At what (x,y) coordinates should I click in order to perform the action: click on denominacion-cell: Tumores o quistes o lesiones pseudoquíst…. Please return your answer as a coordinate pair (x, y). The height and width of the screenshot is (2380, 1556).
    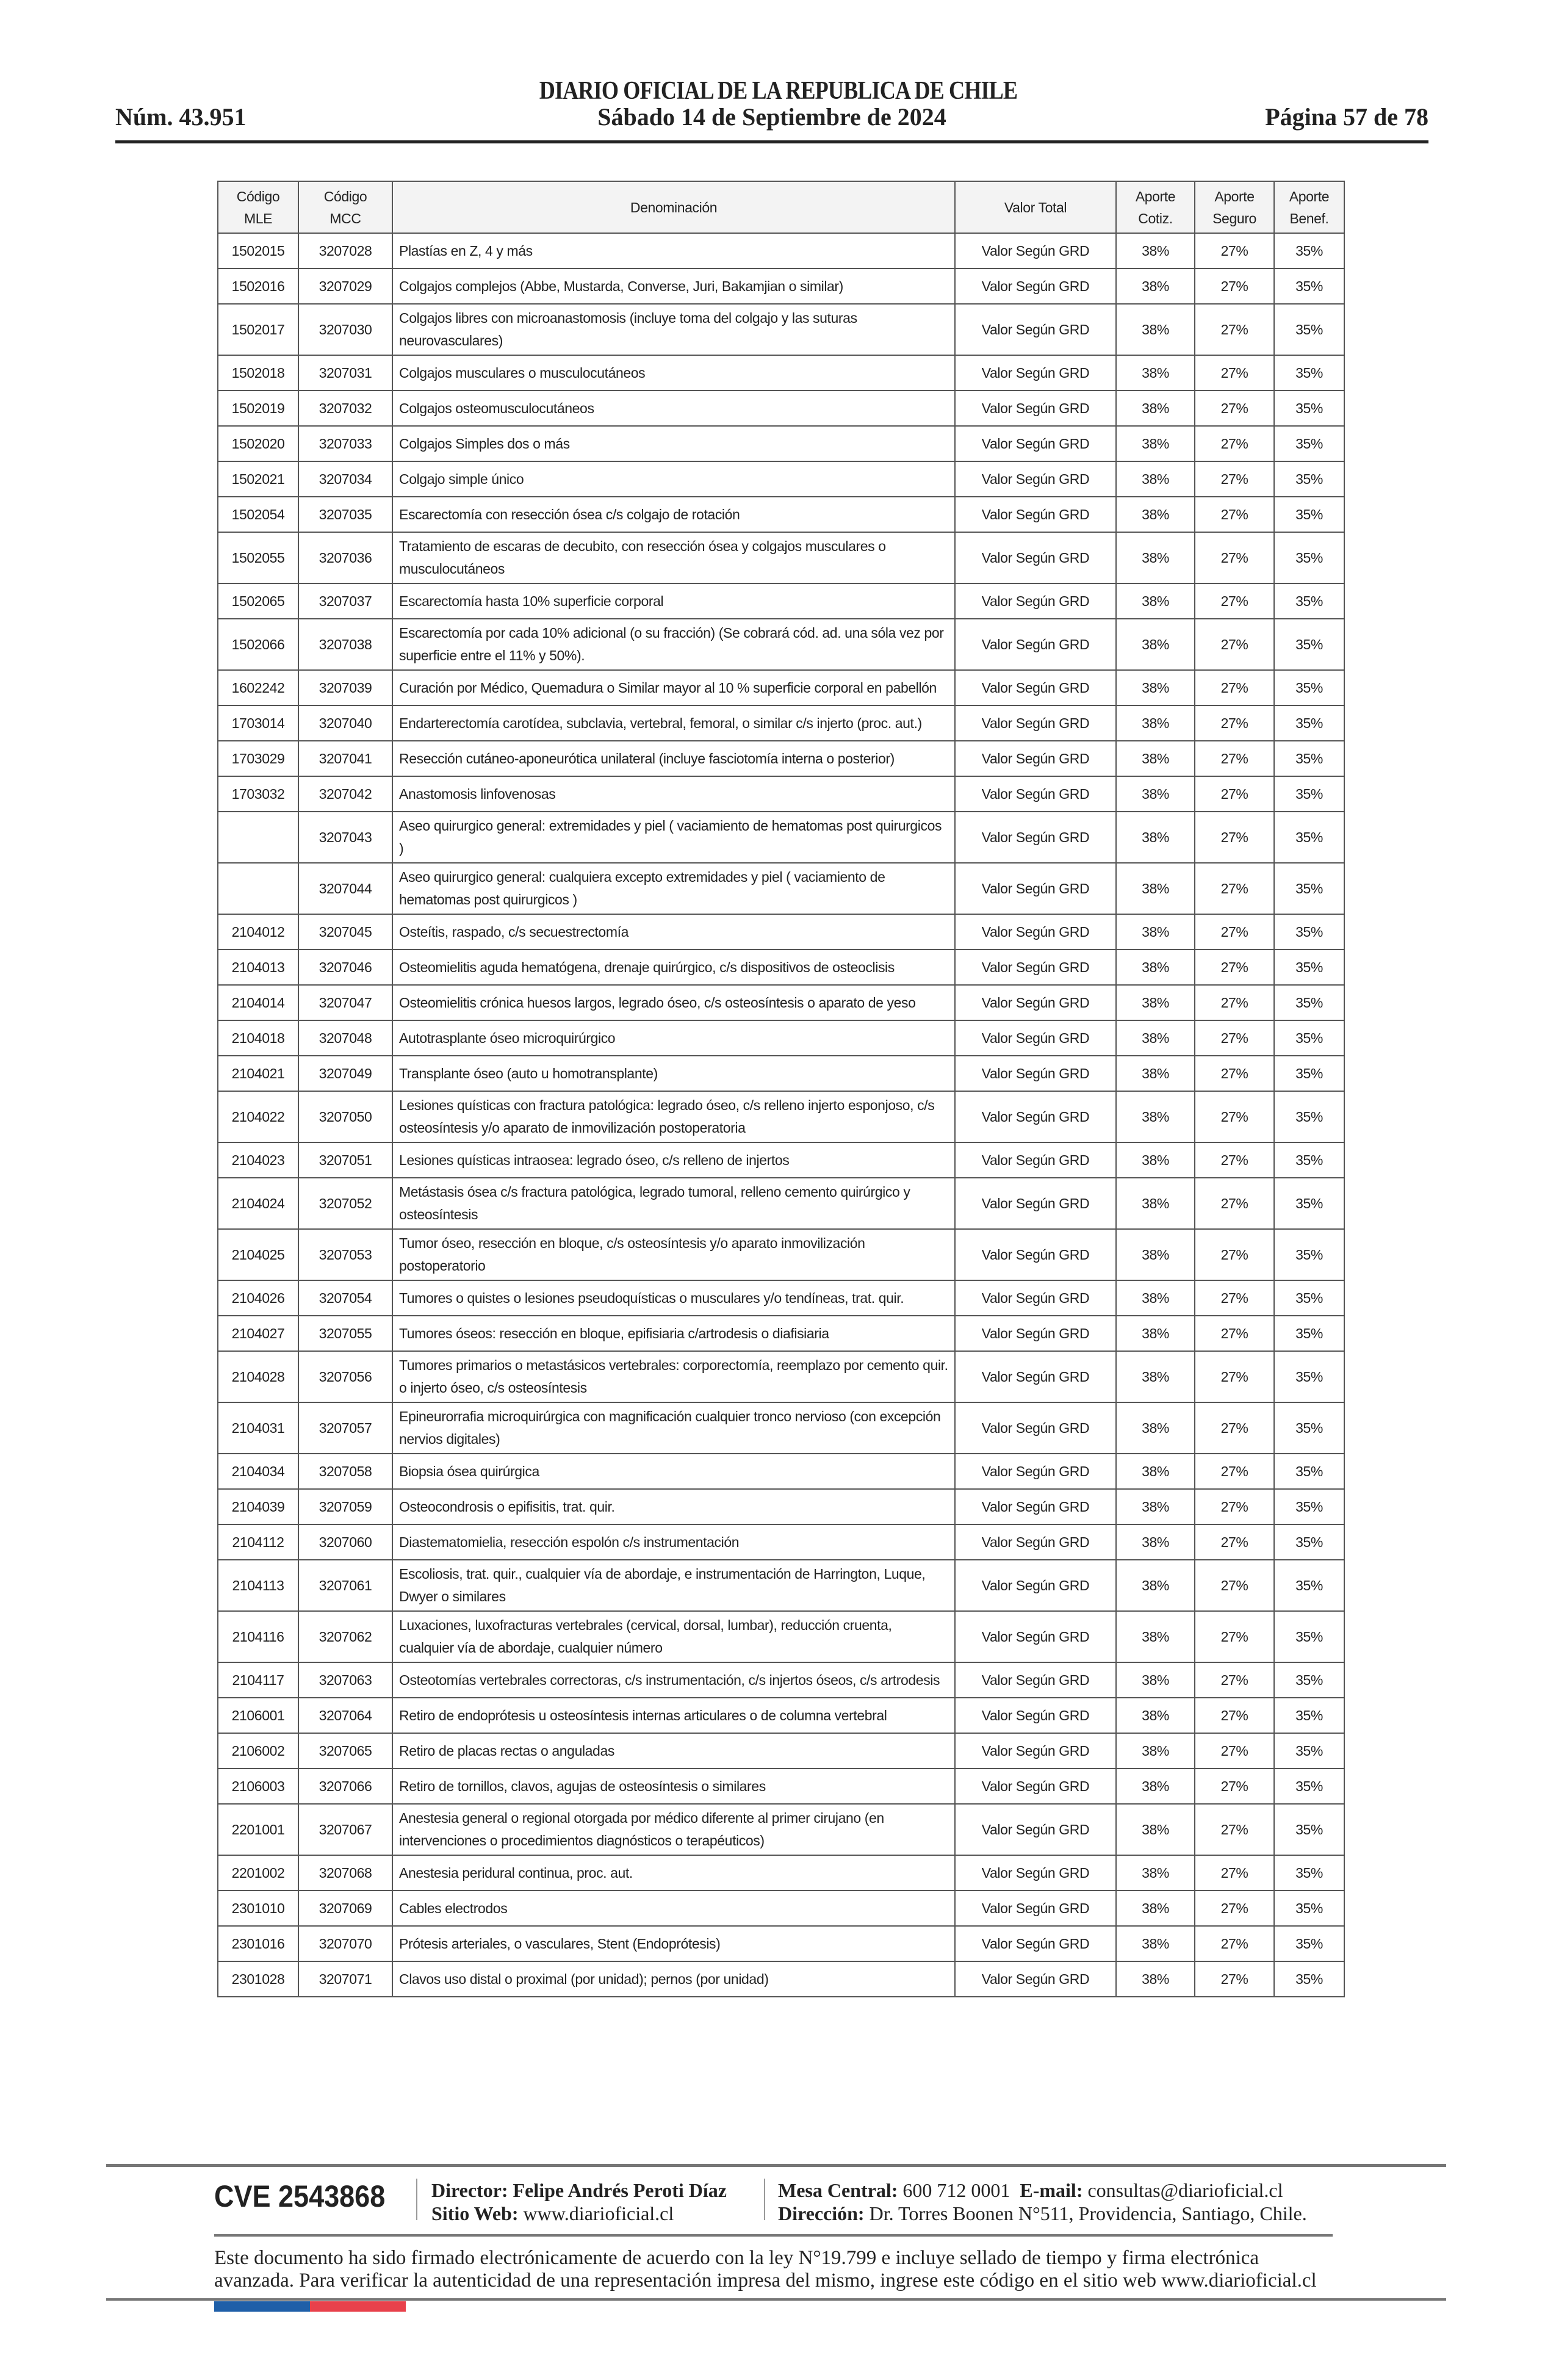
    Looking at the image, I should click on (674, 1298).